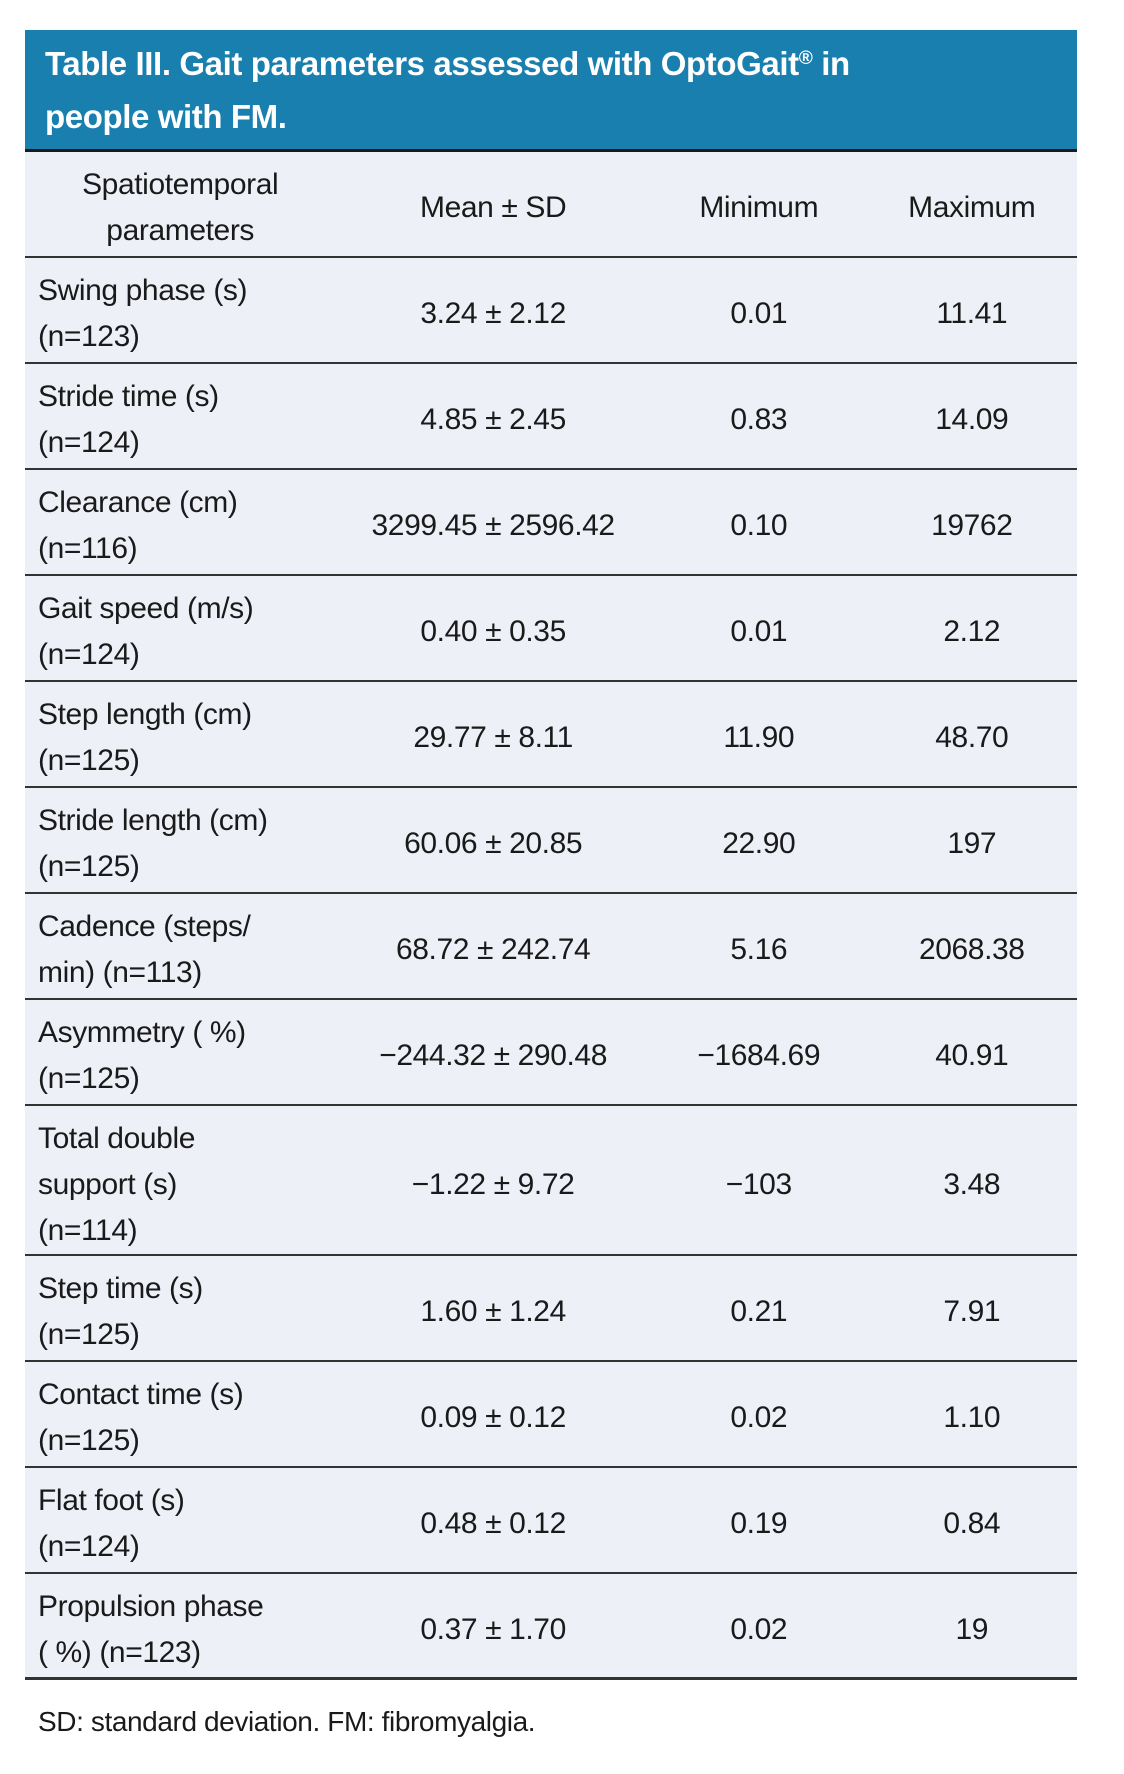 The height and width of the screenshot is (1774, 1124). What do you see at coordinates (493, 416) in the screenshot?
I see `mean-sd-value: 4.85 ± 2.45` at bounding box center [493, 416].